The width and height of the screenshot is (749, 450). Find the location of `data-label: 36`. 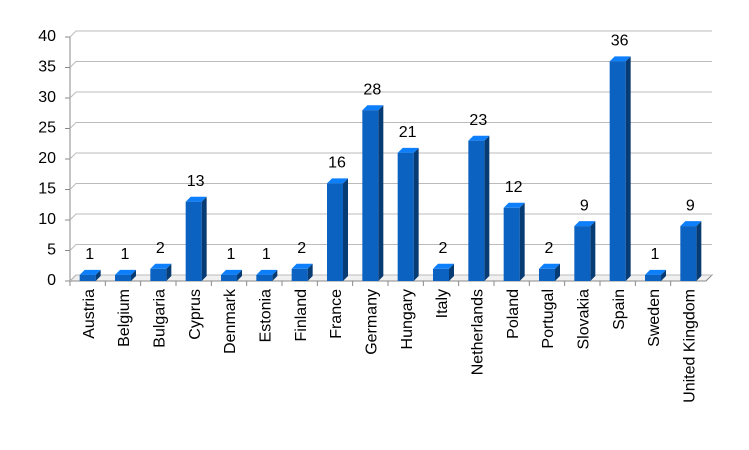

data-label: 36 is located at coordinates (620, 41).